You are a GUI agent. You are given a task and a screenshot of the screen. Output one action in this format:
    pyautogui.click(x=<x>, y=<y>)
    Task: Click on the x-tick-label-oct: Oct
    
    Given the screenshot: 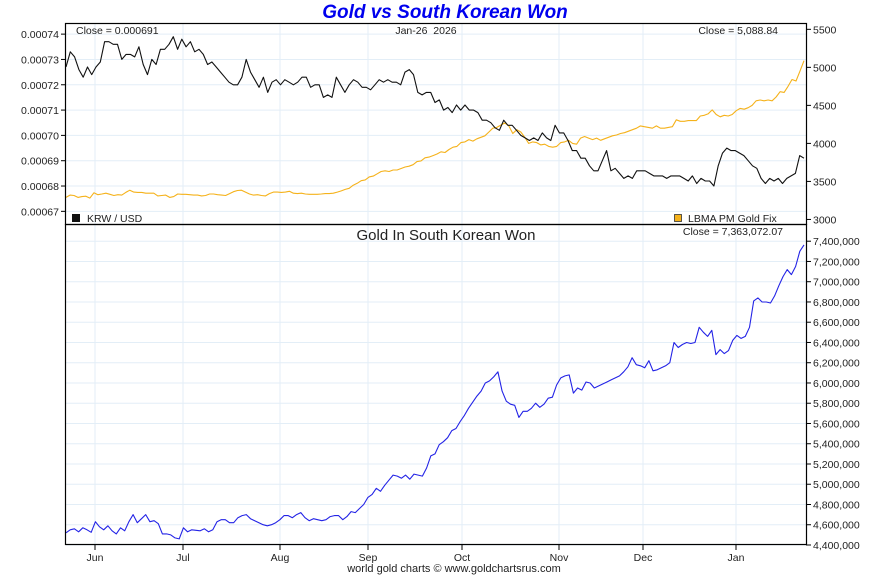 What is the action you would take?
    pyautogui.click(x=462, y=558)
    